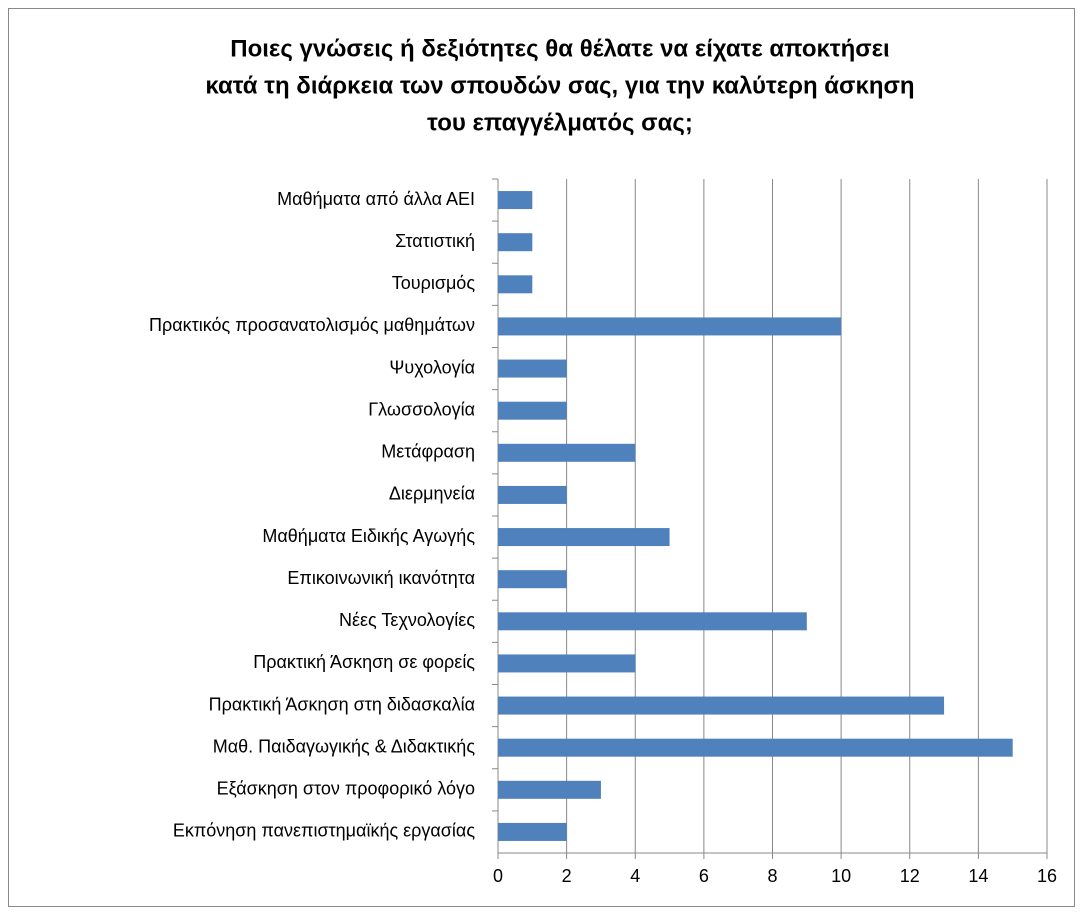  I want to click on y-tick-label: Μαθήματα Ειδικής Αγωγής, so click(368, 536).